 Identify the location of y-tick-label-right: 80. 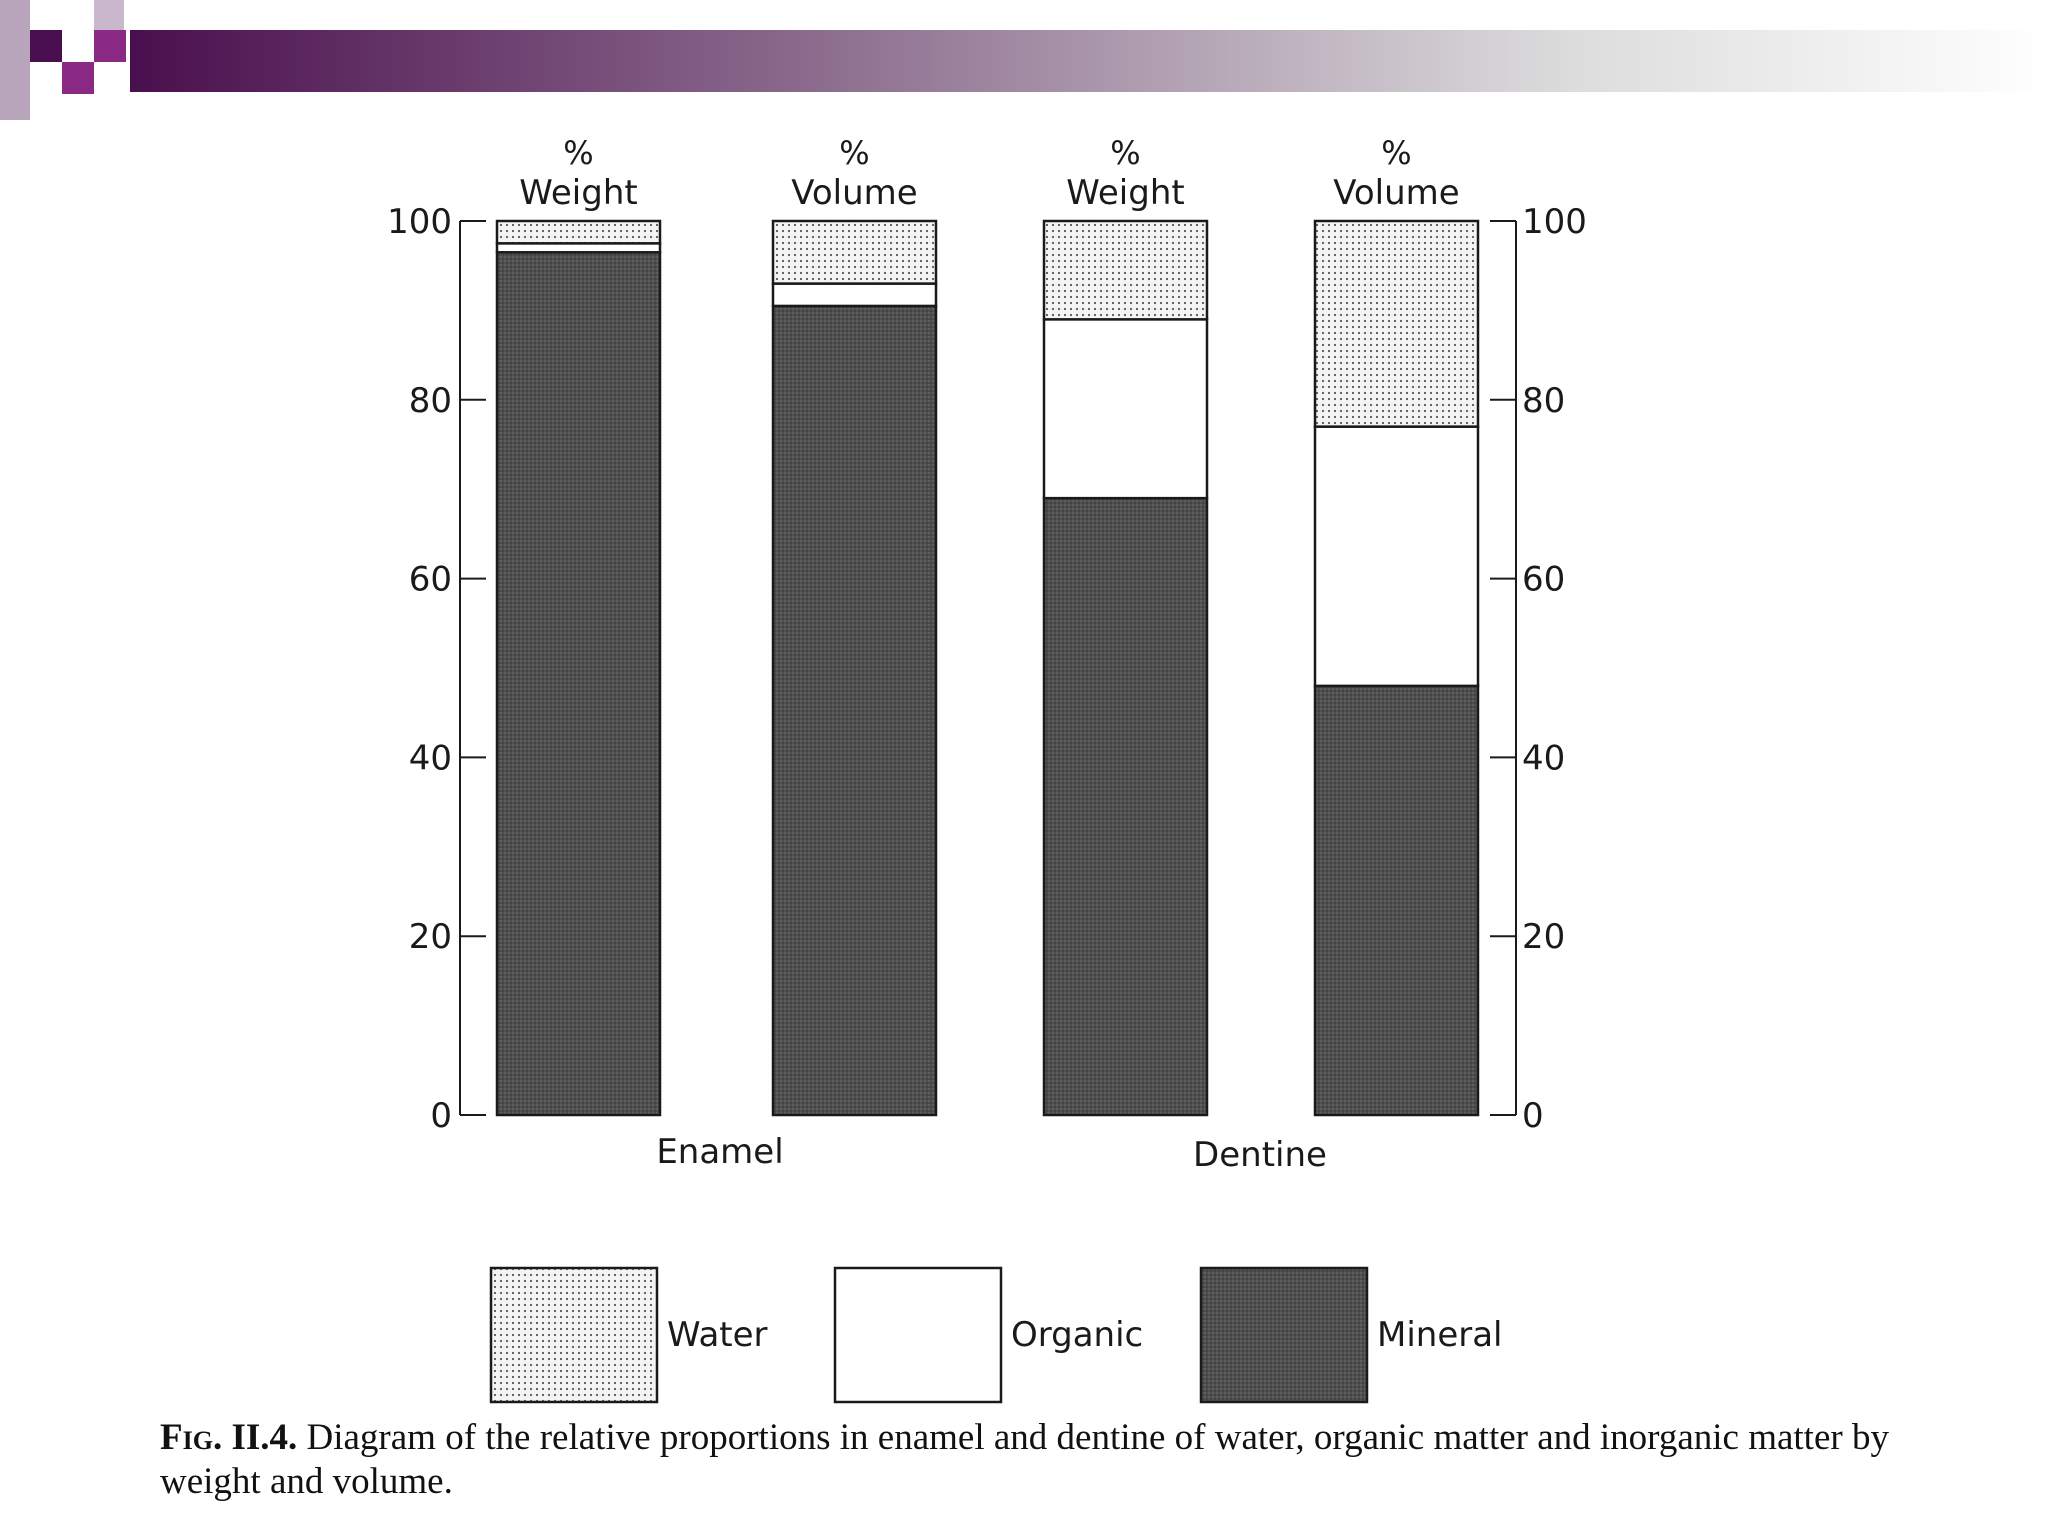
(1543, 401).